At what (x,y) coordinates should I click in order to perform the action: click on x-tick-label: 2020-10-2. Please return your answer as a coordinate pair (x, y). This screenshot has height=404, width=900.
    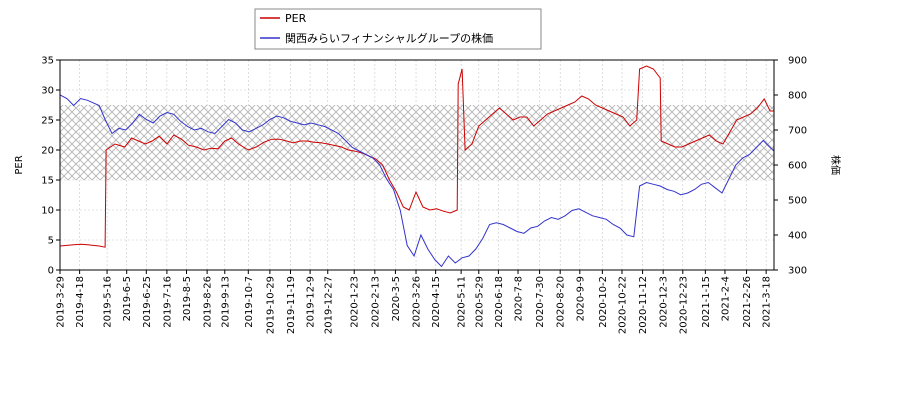
    Looking at the image, I should click on (603, 302).